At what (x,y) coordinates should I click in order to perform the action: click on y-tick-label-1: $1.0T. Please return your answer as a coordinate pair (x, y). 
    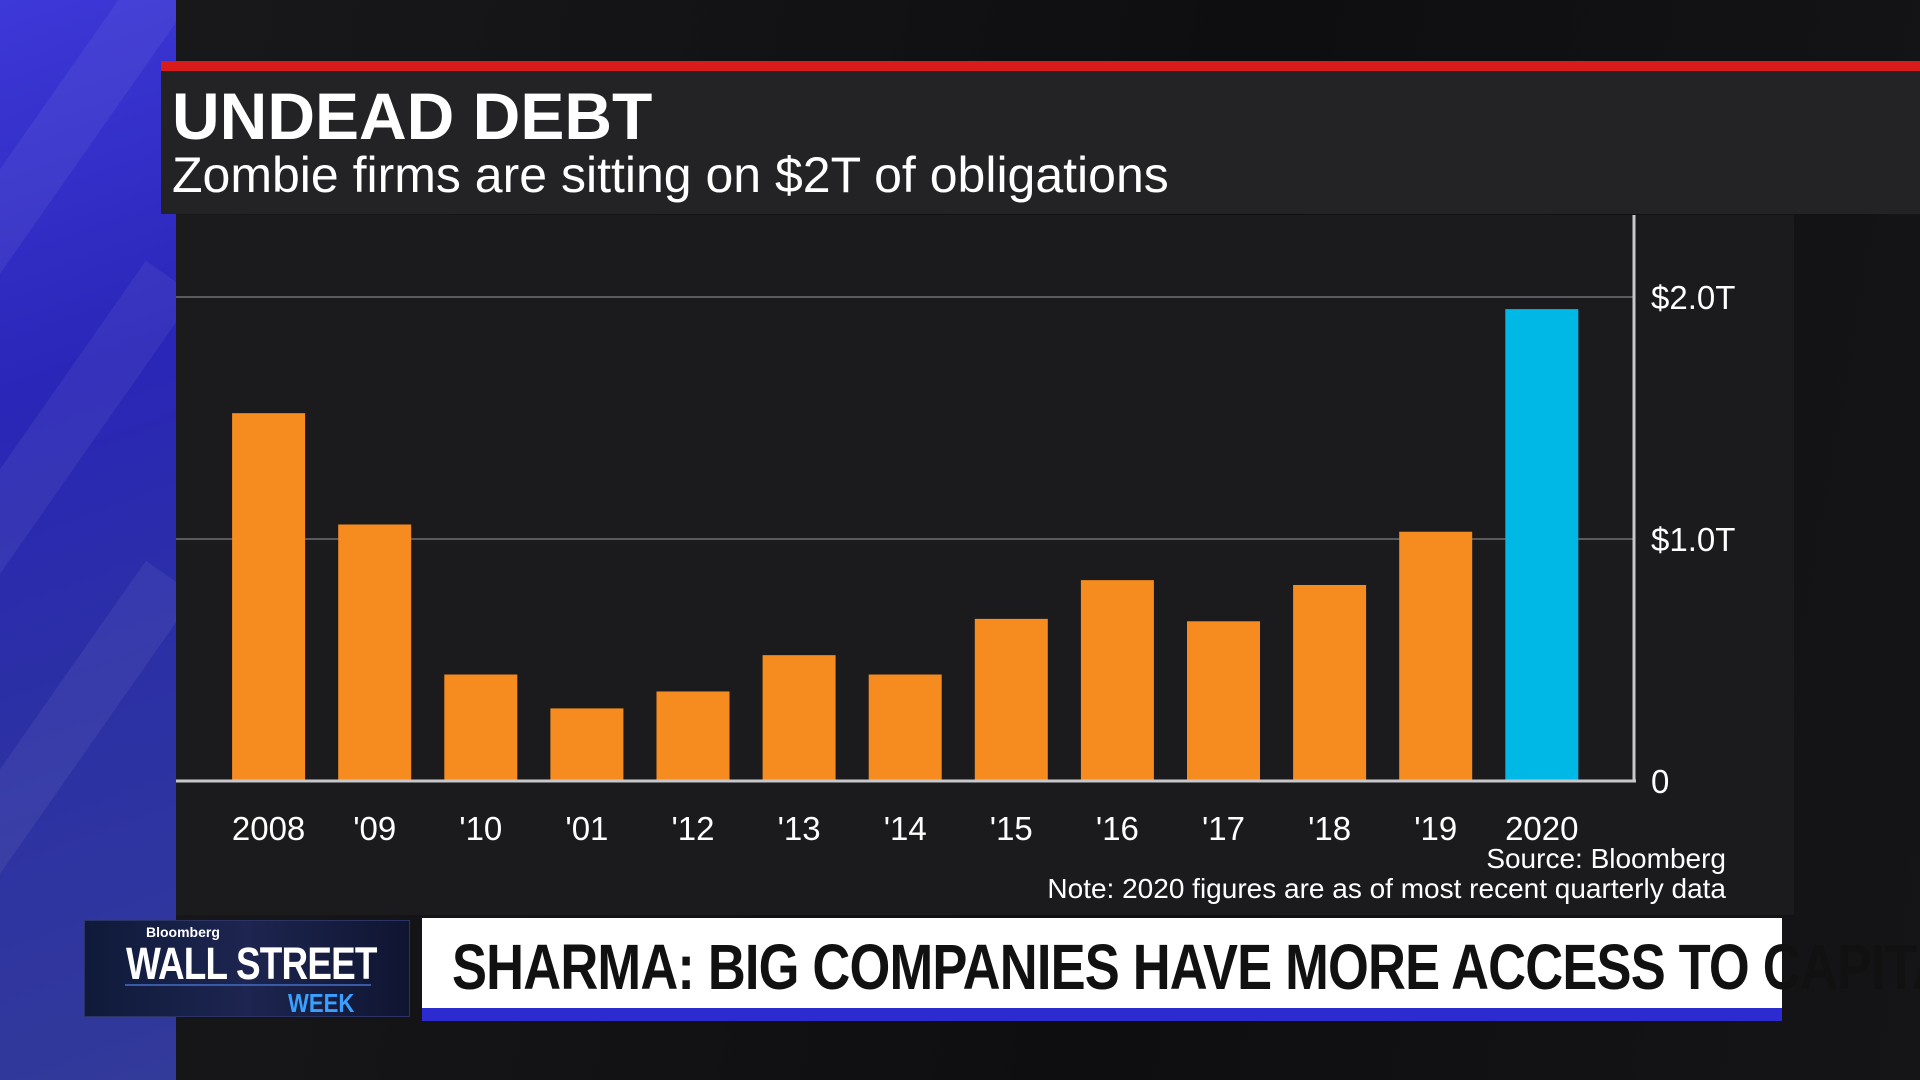
    Looking at the image, I should click on (1693, 539).